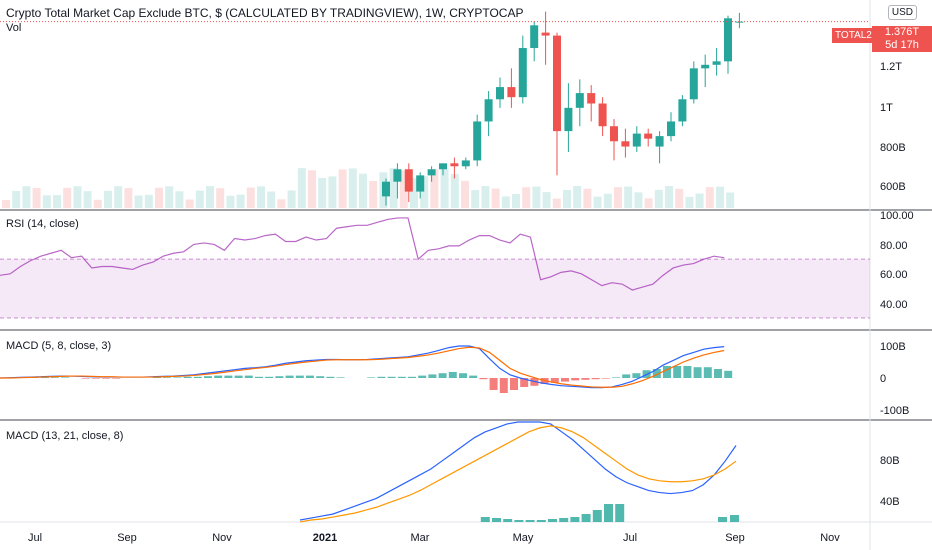 Image resolution: width=932 pixels, height=550 pixels. I want to click on bar-countdown: 5d 17h, so click(902, 45).